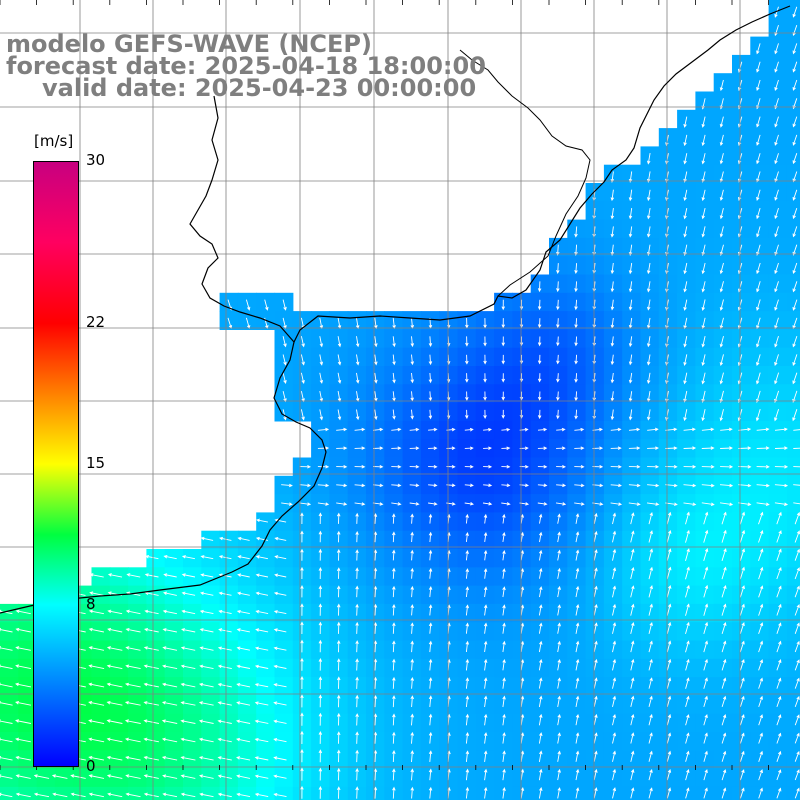  What do you see at coordinates (259, 88) in the screenshot?
I see `title-valid-date: valid date: 2025-04-23 00:00:00` at bounding box center [259, 88].